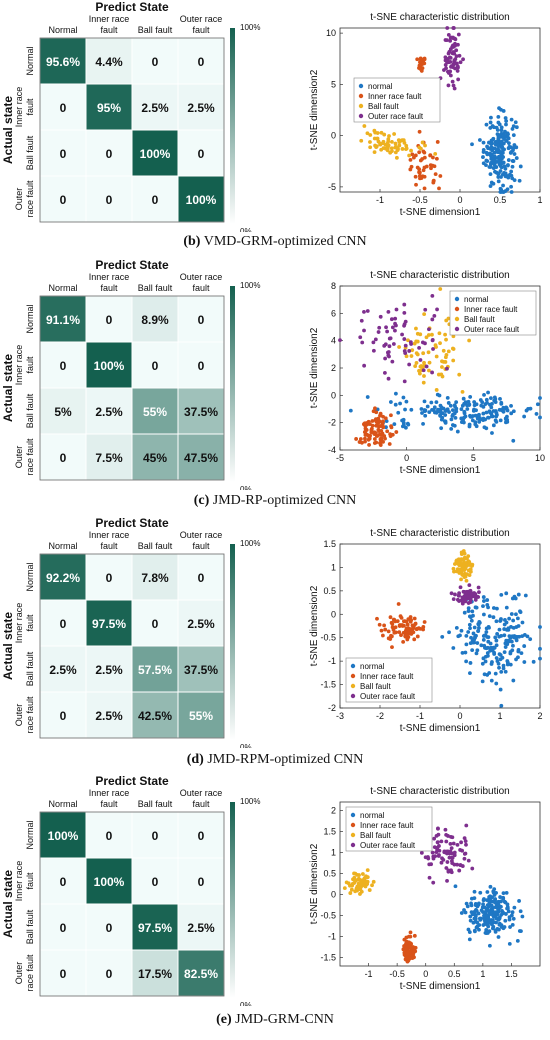 Image resolution: width=550 pixels, height=1040 pixels. What do you see at coordinates (372, 666) in the screenshot?
I see `legend-label: normal` at bounding box center [372, 666].